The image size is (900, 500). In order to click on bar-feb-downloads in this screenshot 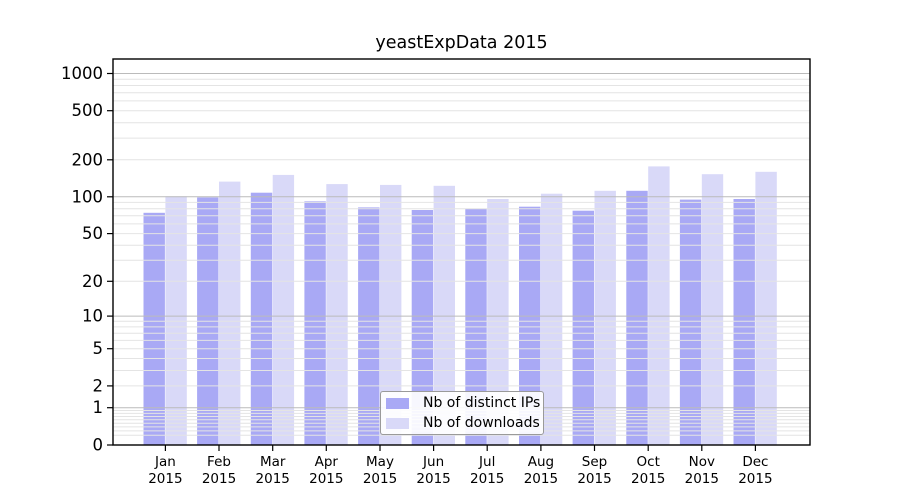, I will do `click(230, 313)`.